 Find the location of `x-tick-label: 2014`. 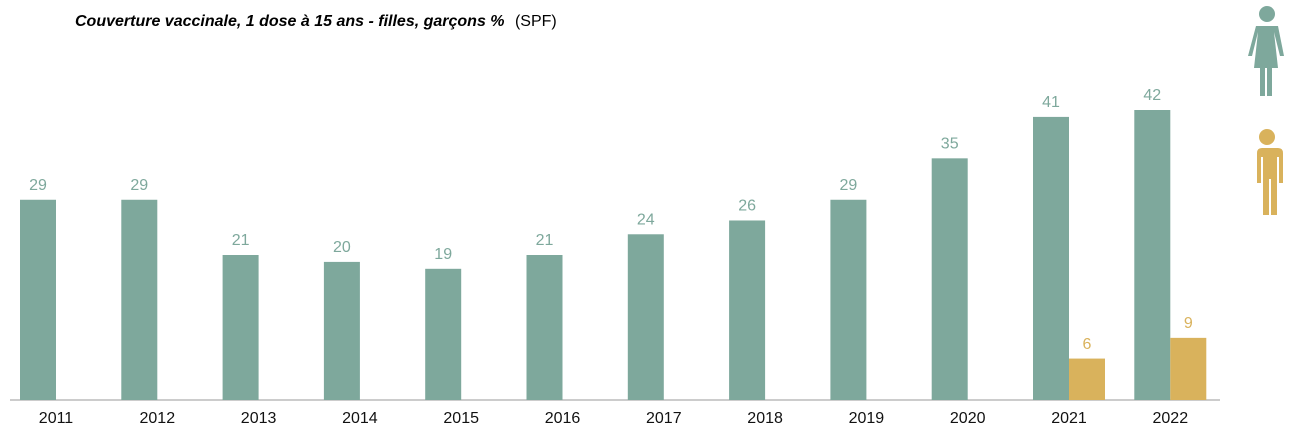

x-tick-label: 2014 is located at coordinates (360, 418).